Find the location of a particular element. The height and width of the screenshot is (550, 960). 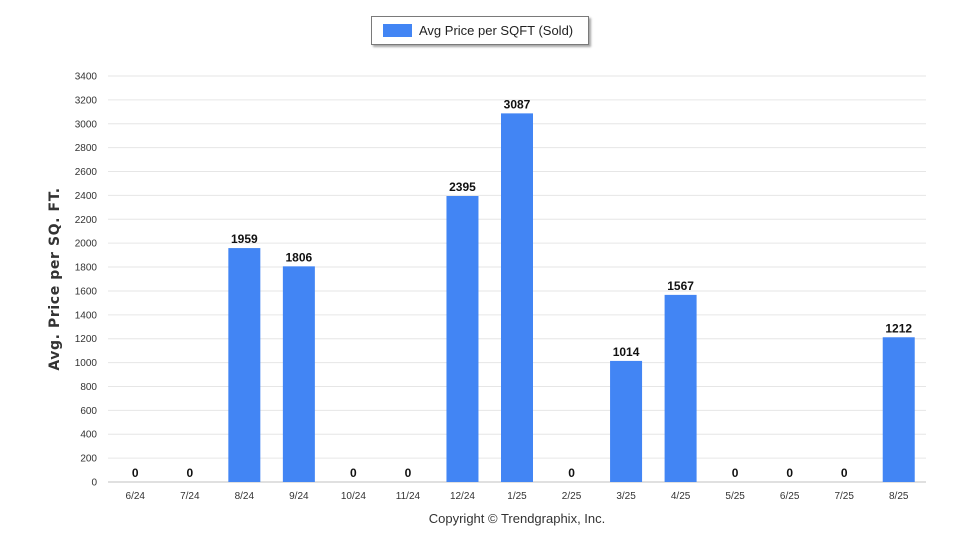

y-tick-label: 1400 is located at coordinates (86, 315).